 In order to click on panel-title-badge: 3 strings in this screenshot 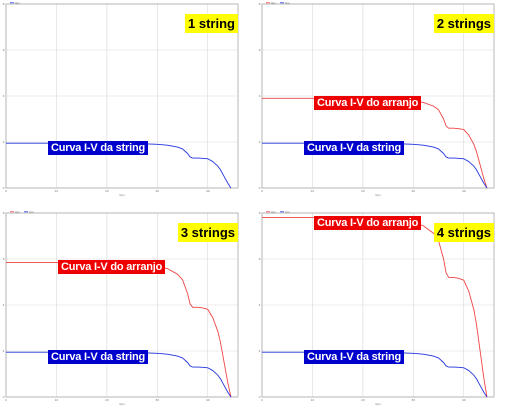, I will do `click(207, 232)`.